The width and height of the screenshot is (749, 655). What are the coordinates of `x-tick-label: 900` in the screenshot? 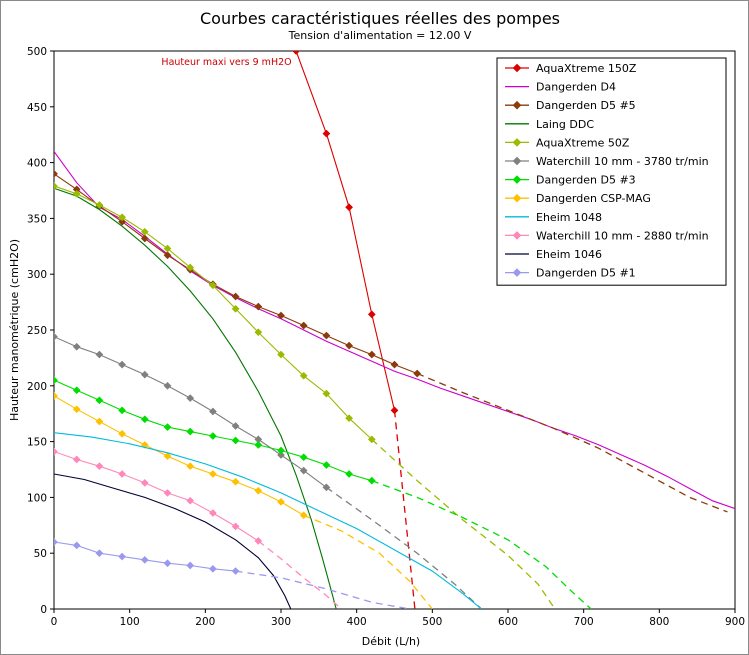 It's located at (735, 622).